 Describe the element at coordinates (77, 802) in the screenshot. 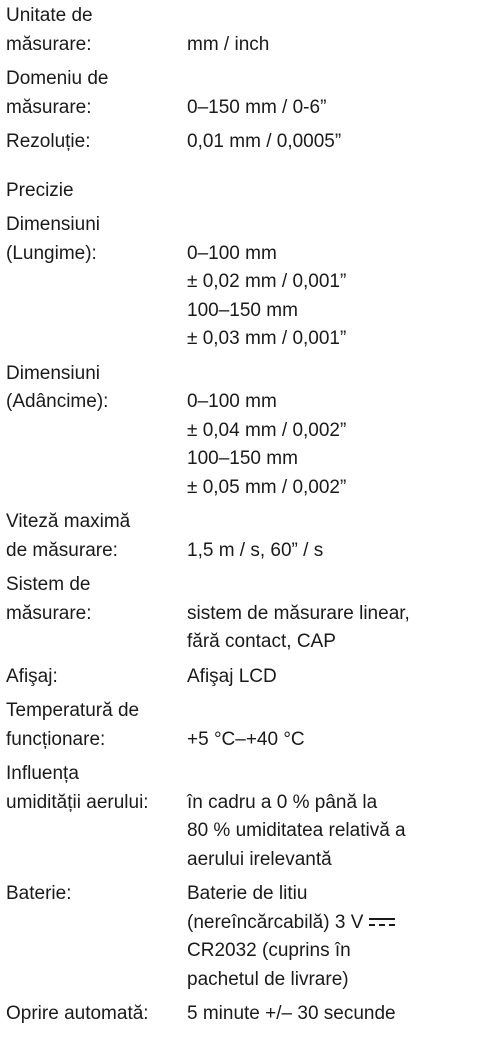

I see `spec-label: umidității aerului:` at that location.